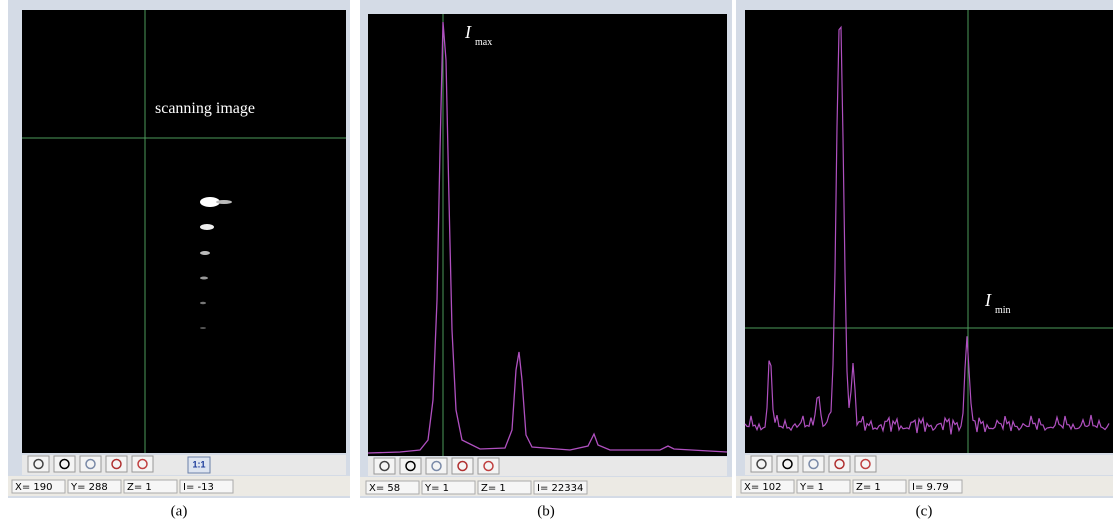 This screenshot has width=1113, height=524. I want to click on label-subscript: max, so click(483, 42).